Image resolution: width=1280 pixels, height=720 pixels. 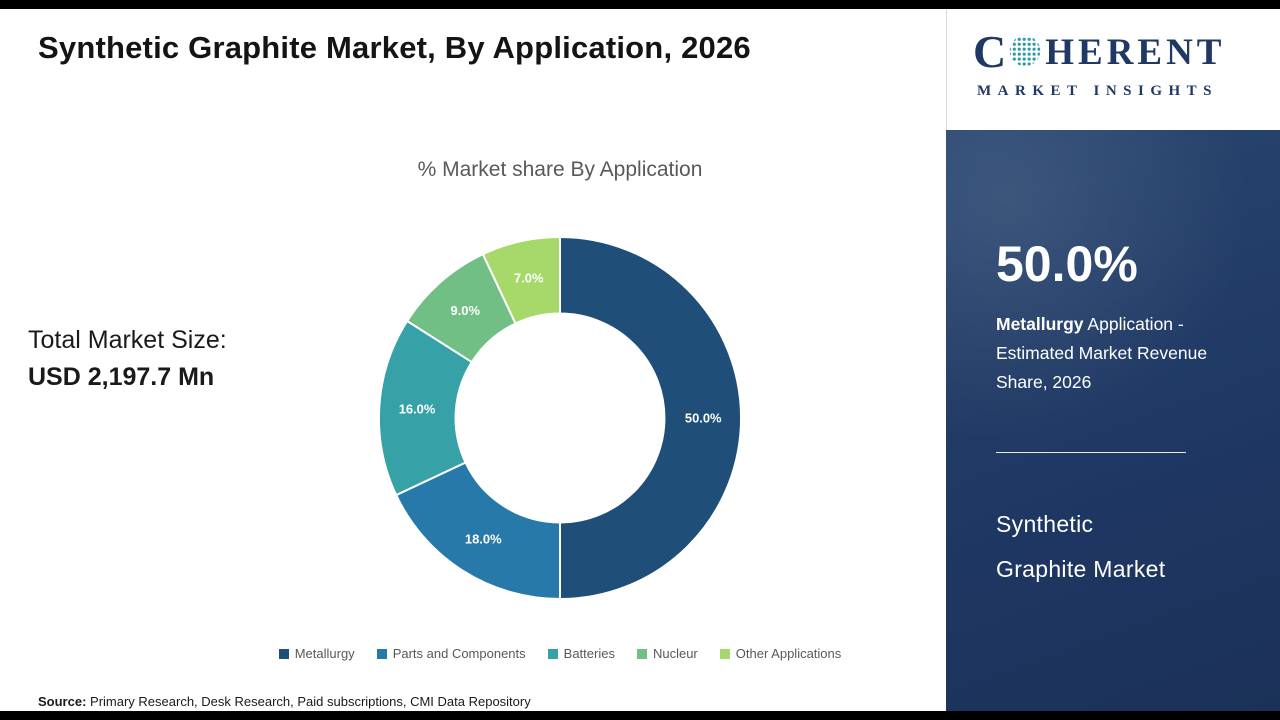 What do you see at coordinates (788, 653) in the screenshot?
I see `legend-label: Other Applications` at bounding box center [788, 653].